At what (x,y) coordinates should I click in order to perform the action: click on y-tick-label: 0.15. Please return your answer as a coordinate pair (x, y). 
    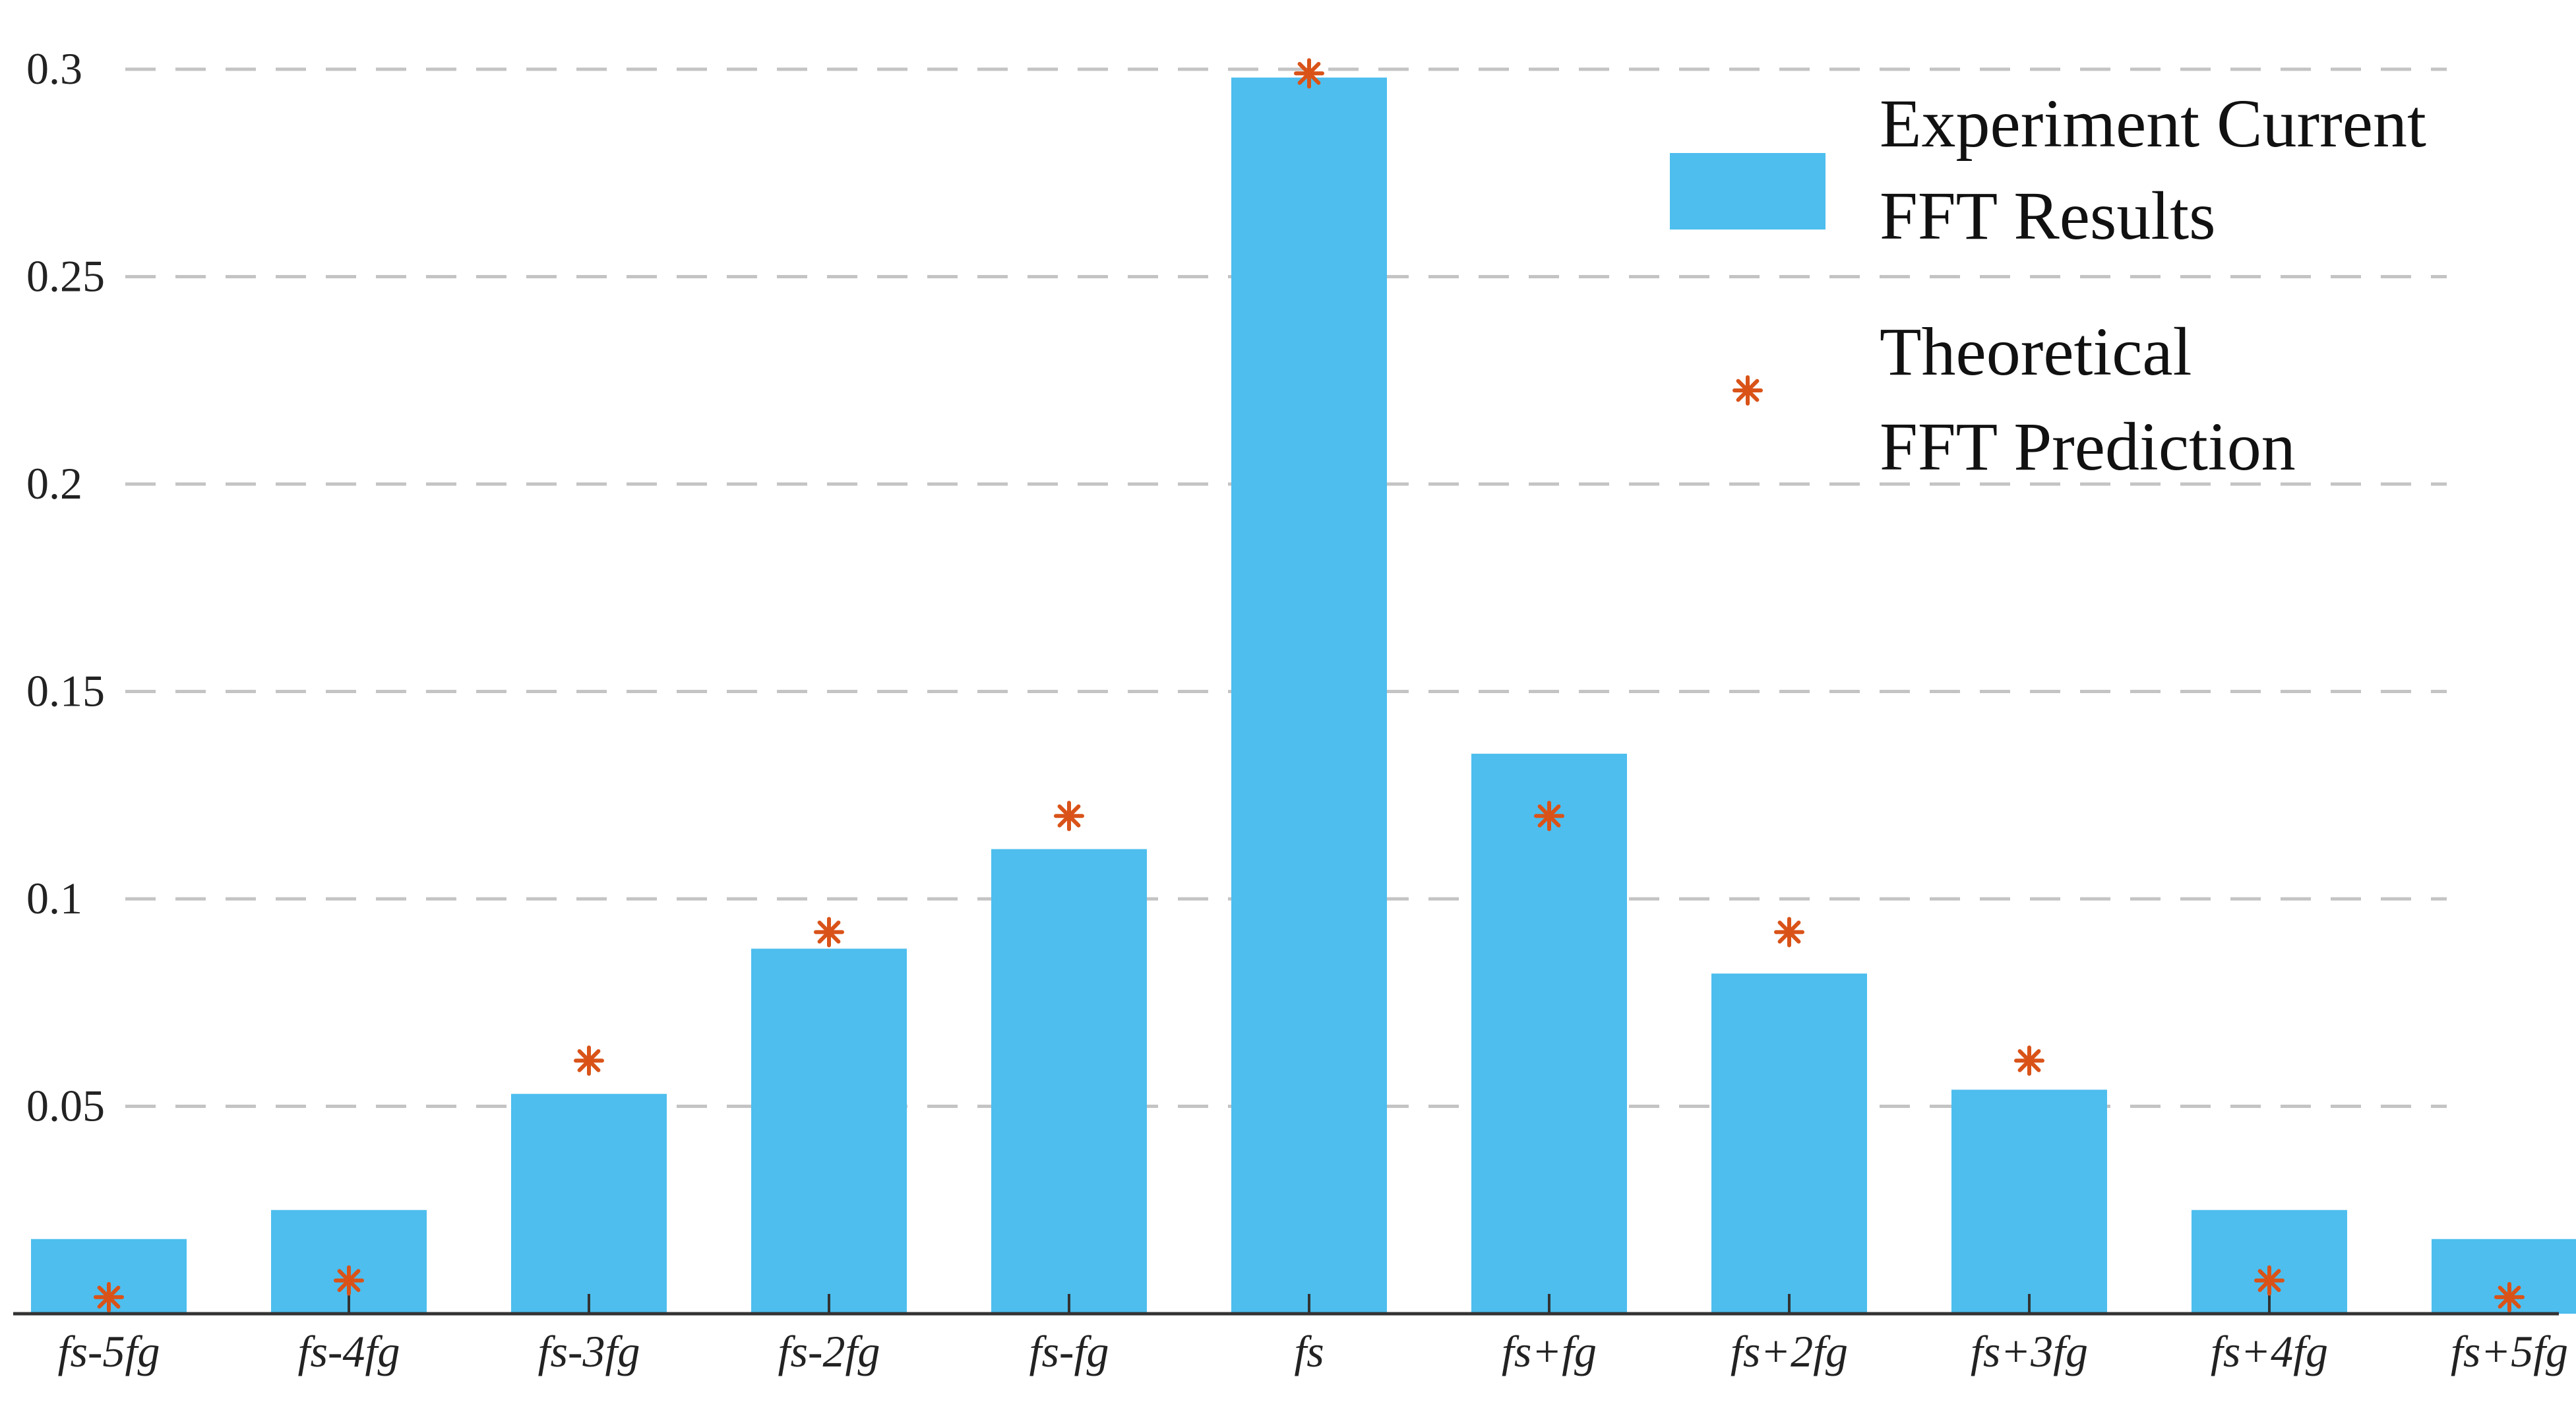
    Looking at the image, I should click on (65, 691).